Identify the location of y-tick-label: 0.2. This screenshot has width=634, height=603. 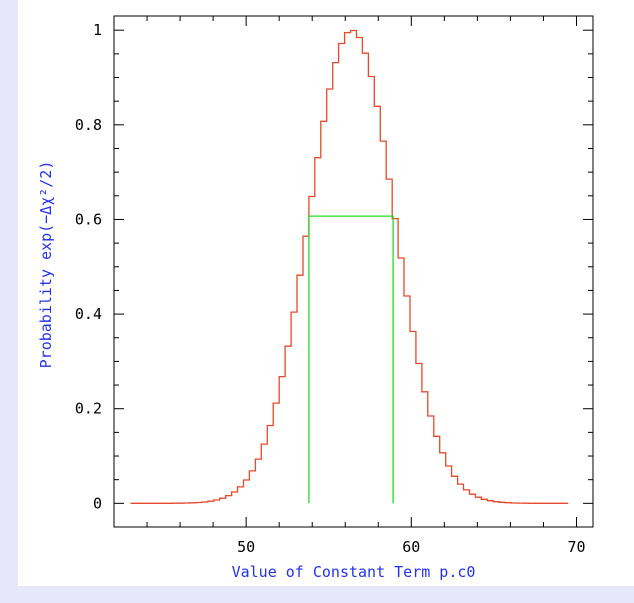
(88, 409).